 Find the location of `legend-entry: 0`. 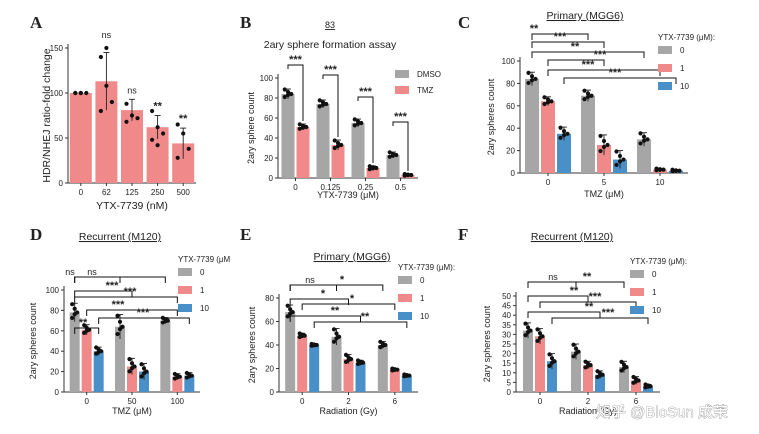

legend-entry: 0 is located at coordinates (422, 280).